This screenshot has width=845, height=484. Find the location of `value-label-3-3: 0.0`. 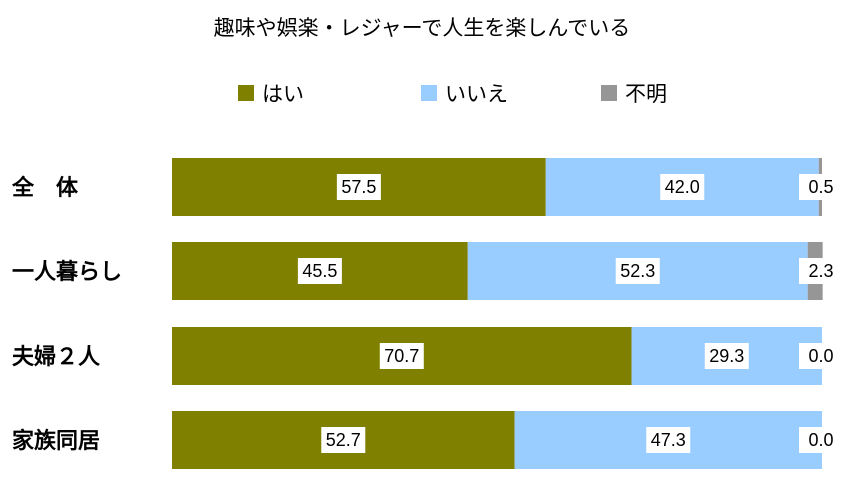

value-label-3-3: 0.0 is located at coordinates (820, 356).